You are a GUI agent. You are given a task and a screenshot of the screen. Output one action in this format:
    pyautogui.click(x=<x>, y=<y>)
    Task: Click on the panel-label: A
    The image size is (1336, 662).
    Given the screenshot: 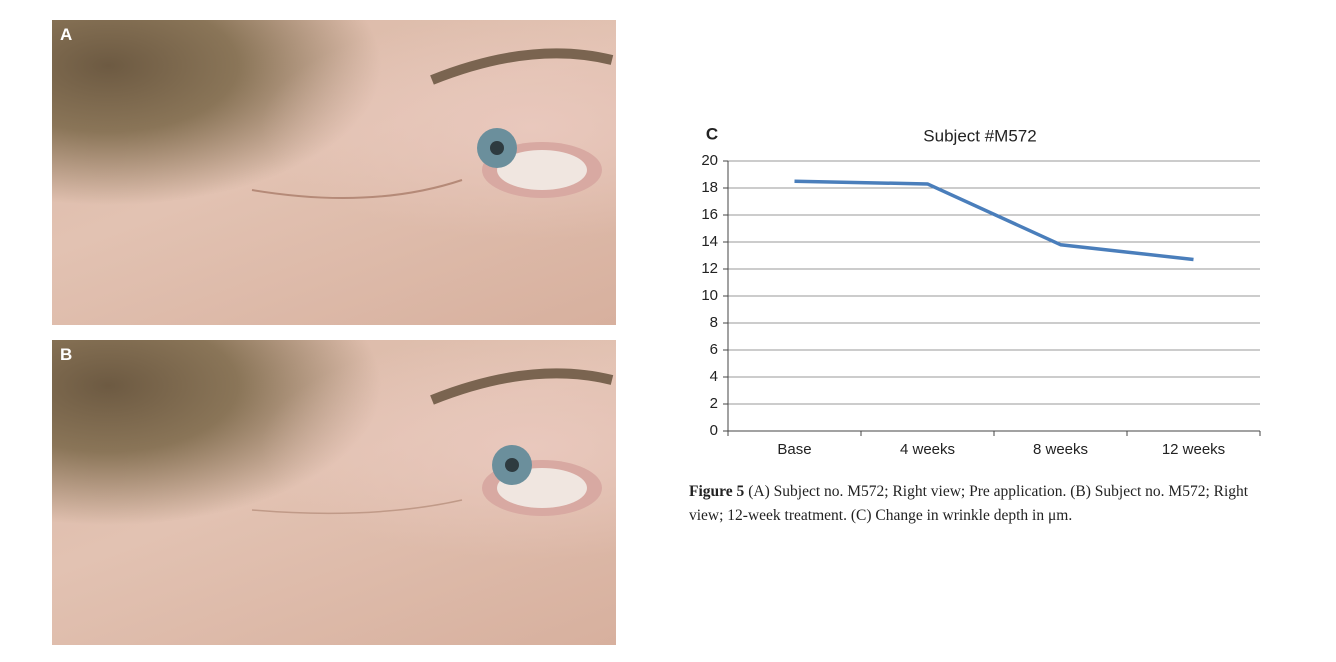 What is the action you would take?
    pyautogui.click(x=66, y=34)
    